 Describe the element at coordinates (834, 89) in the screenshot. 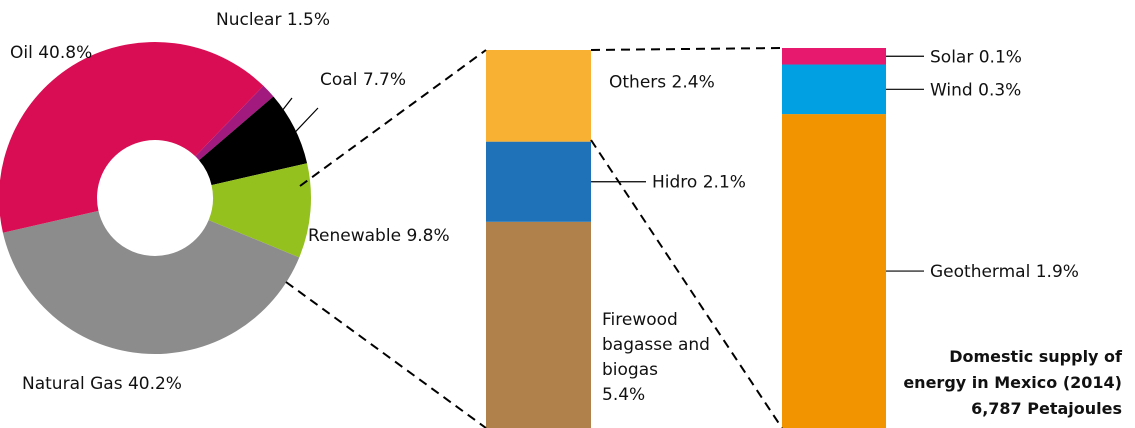

I see `segment-wind` at that location.